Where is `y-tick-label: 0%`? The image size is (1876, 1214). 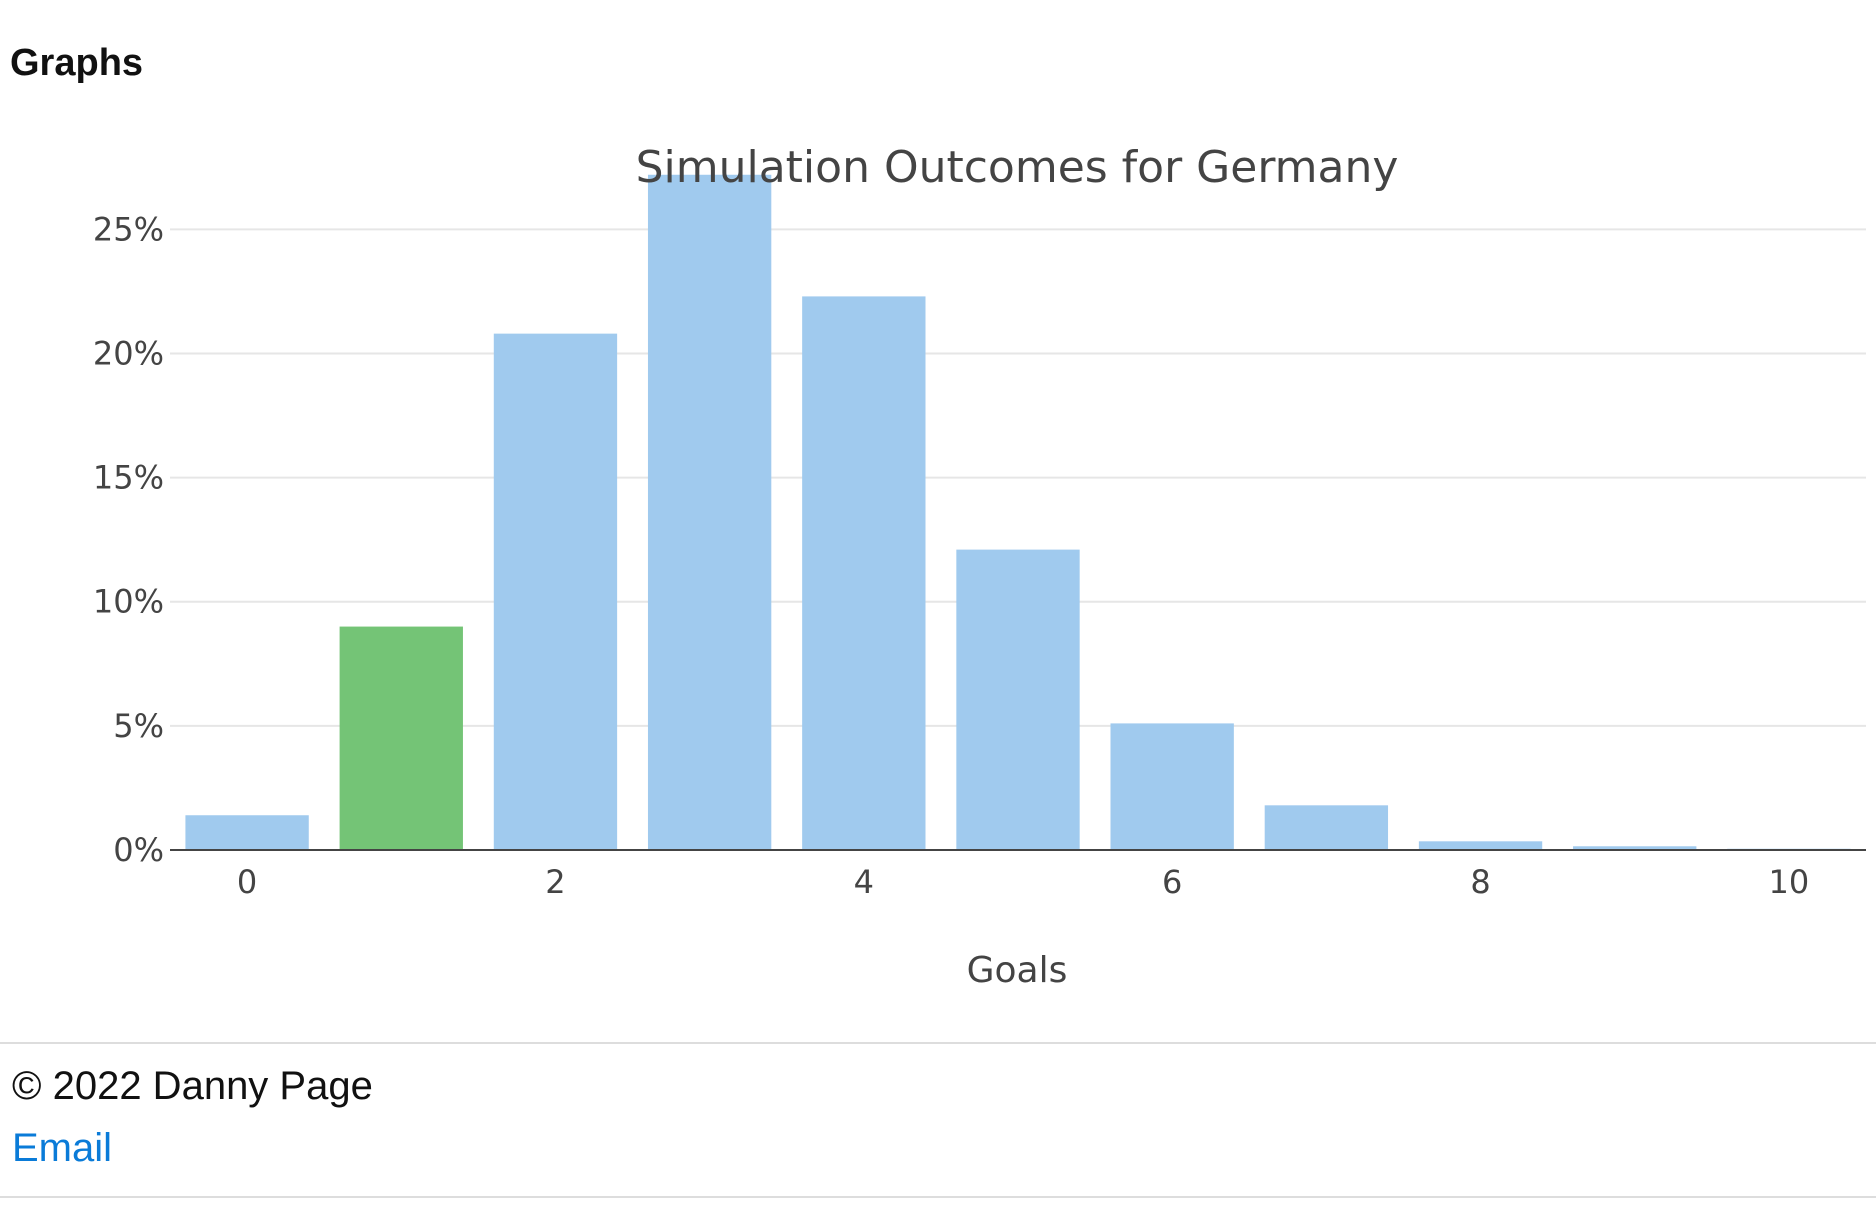 y-tick-label: 0% is located at coordinates (138, 850).